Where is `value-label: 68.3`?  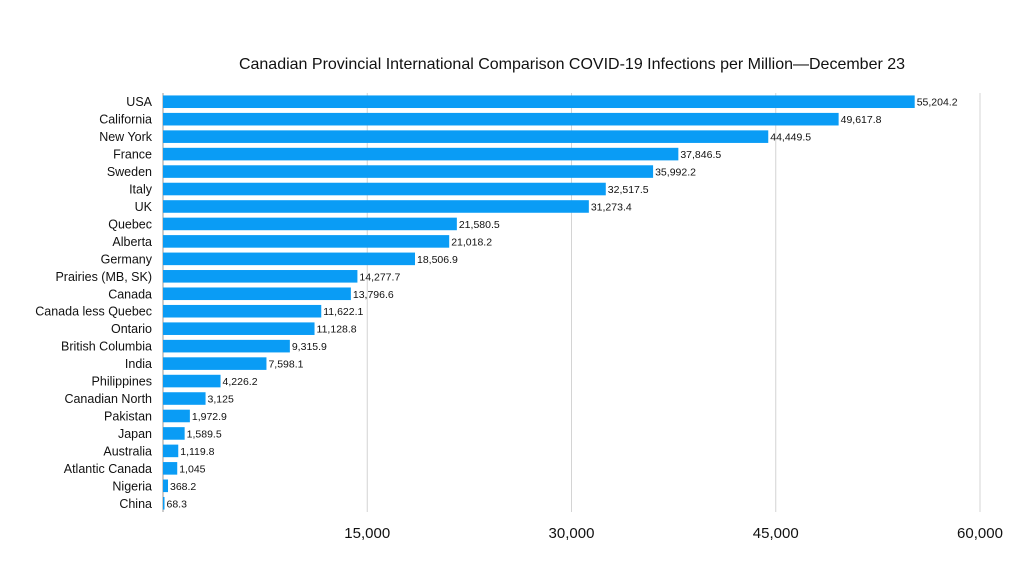
value-label: 68.3 is located at coordinates (177, 504).